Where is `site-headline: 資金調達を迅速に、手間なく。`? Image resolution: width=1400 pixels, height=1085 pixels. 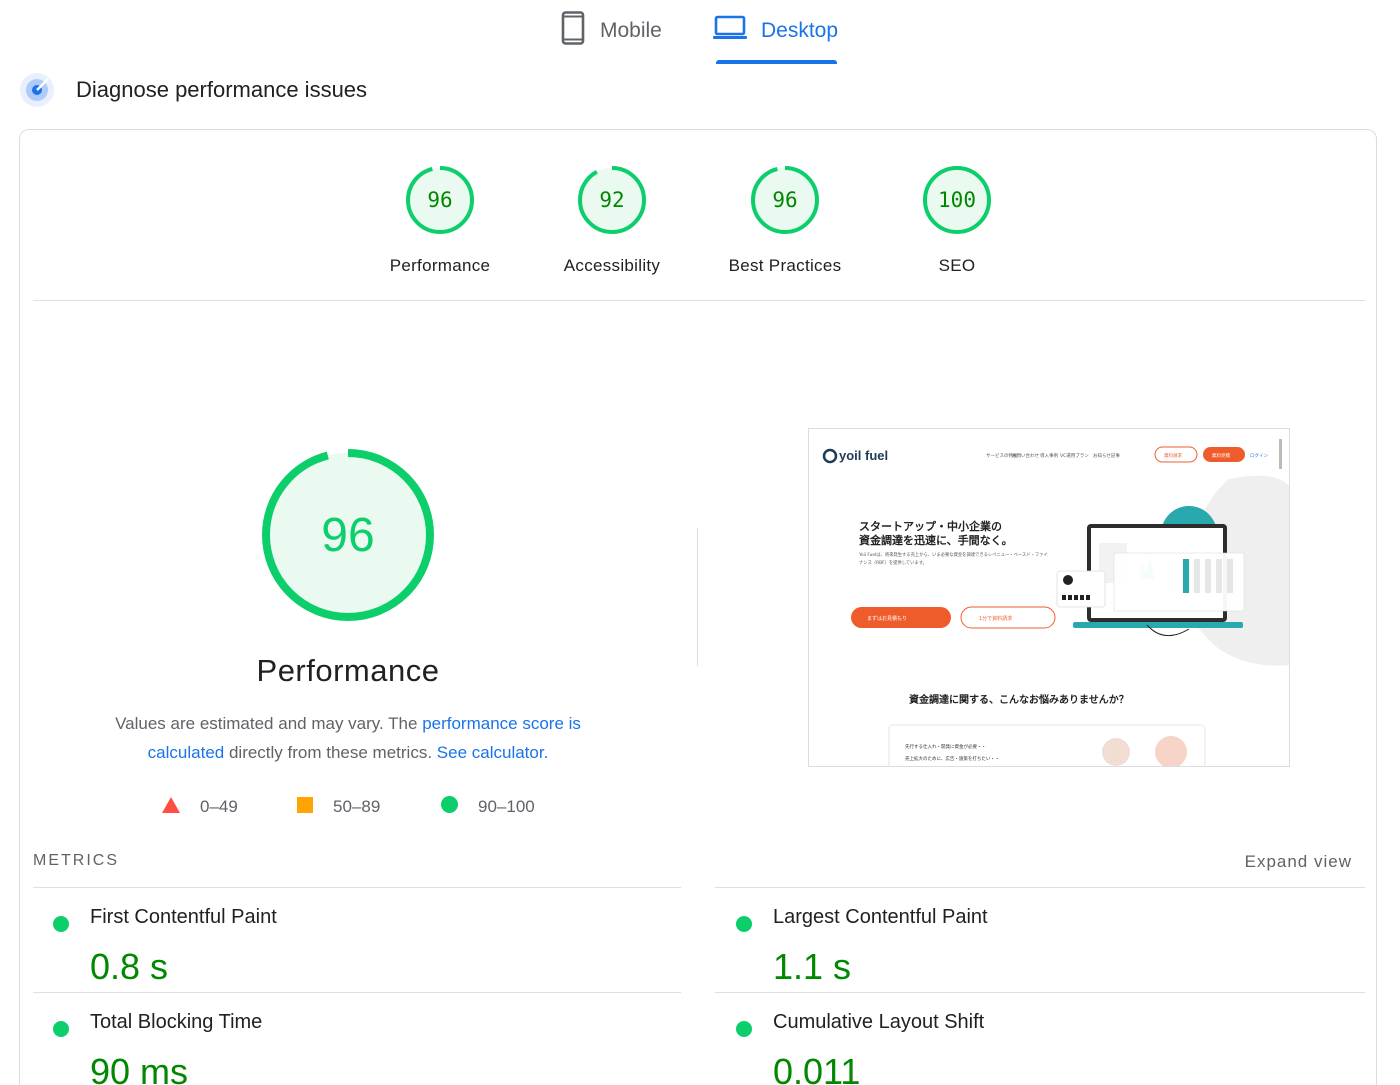
site-headline: 資金調達を迅速に、手間なく。 is located at coordinates (936, 540).